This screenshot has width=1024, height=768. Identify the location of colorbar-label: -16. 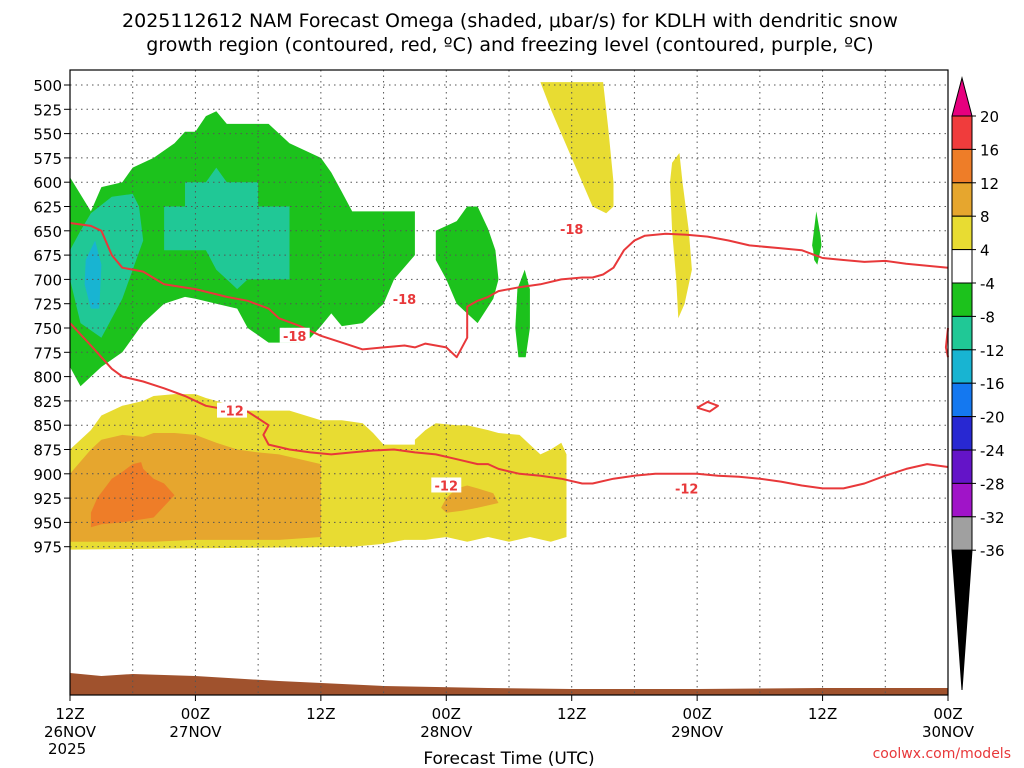
(992, 384).